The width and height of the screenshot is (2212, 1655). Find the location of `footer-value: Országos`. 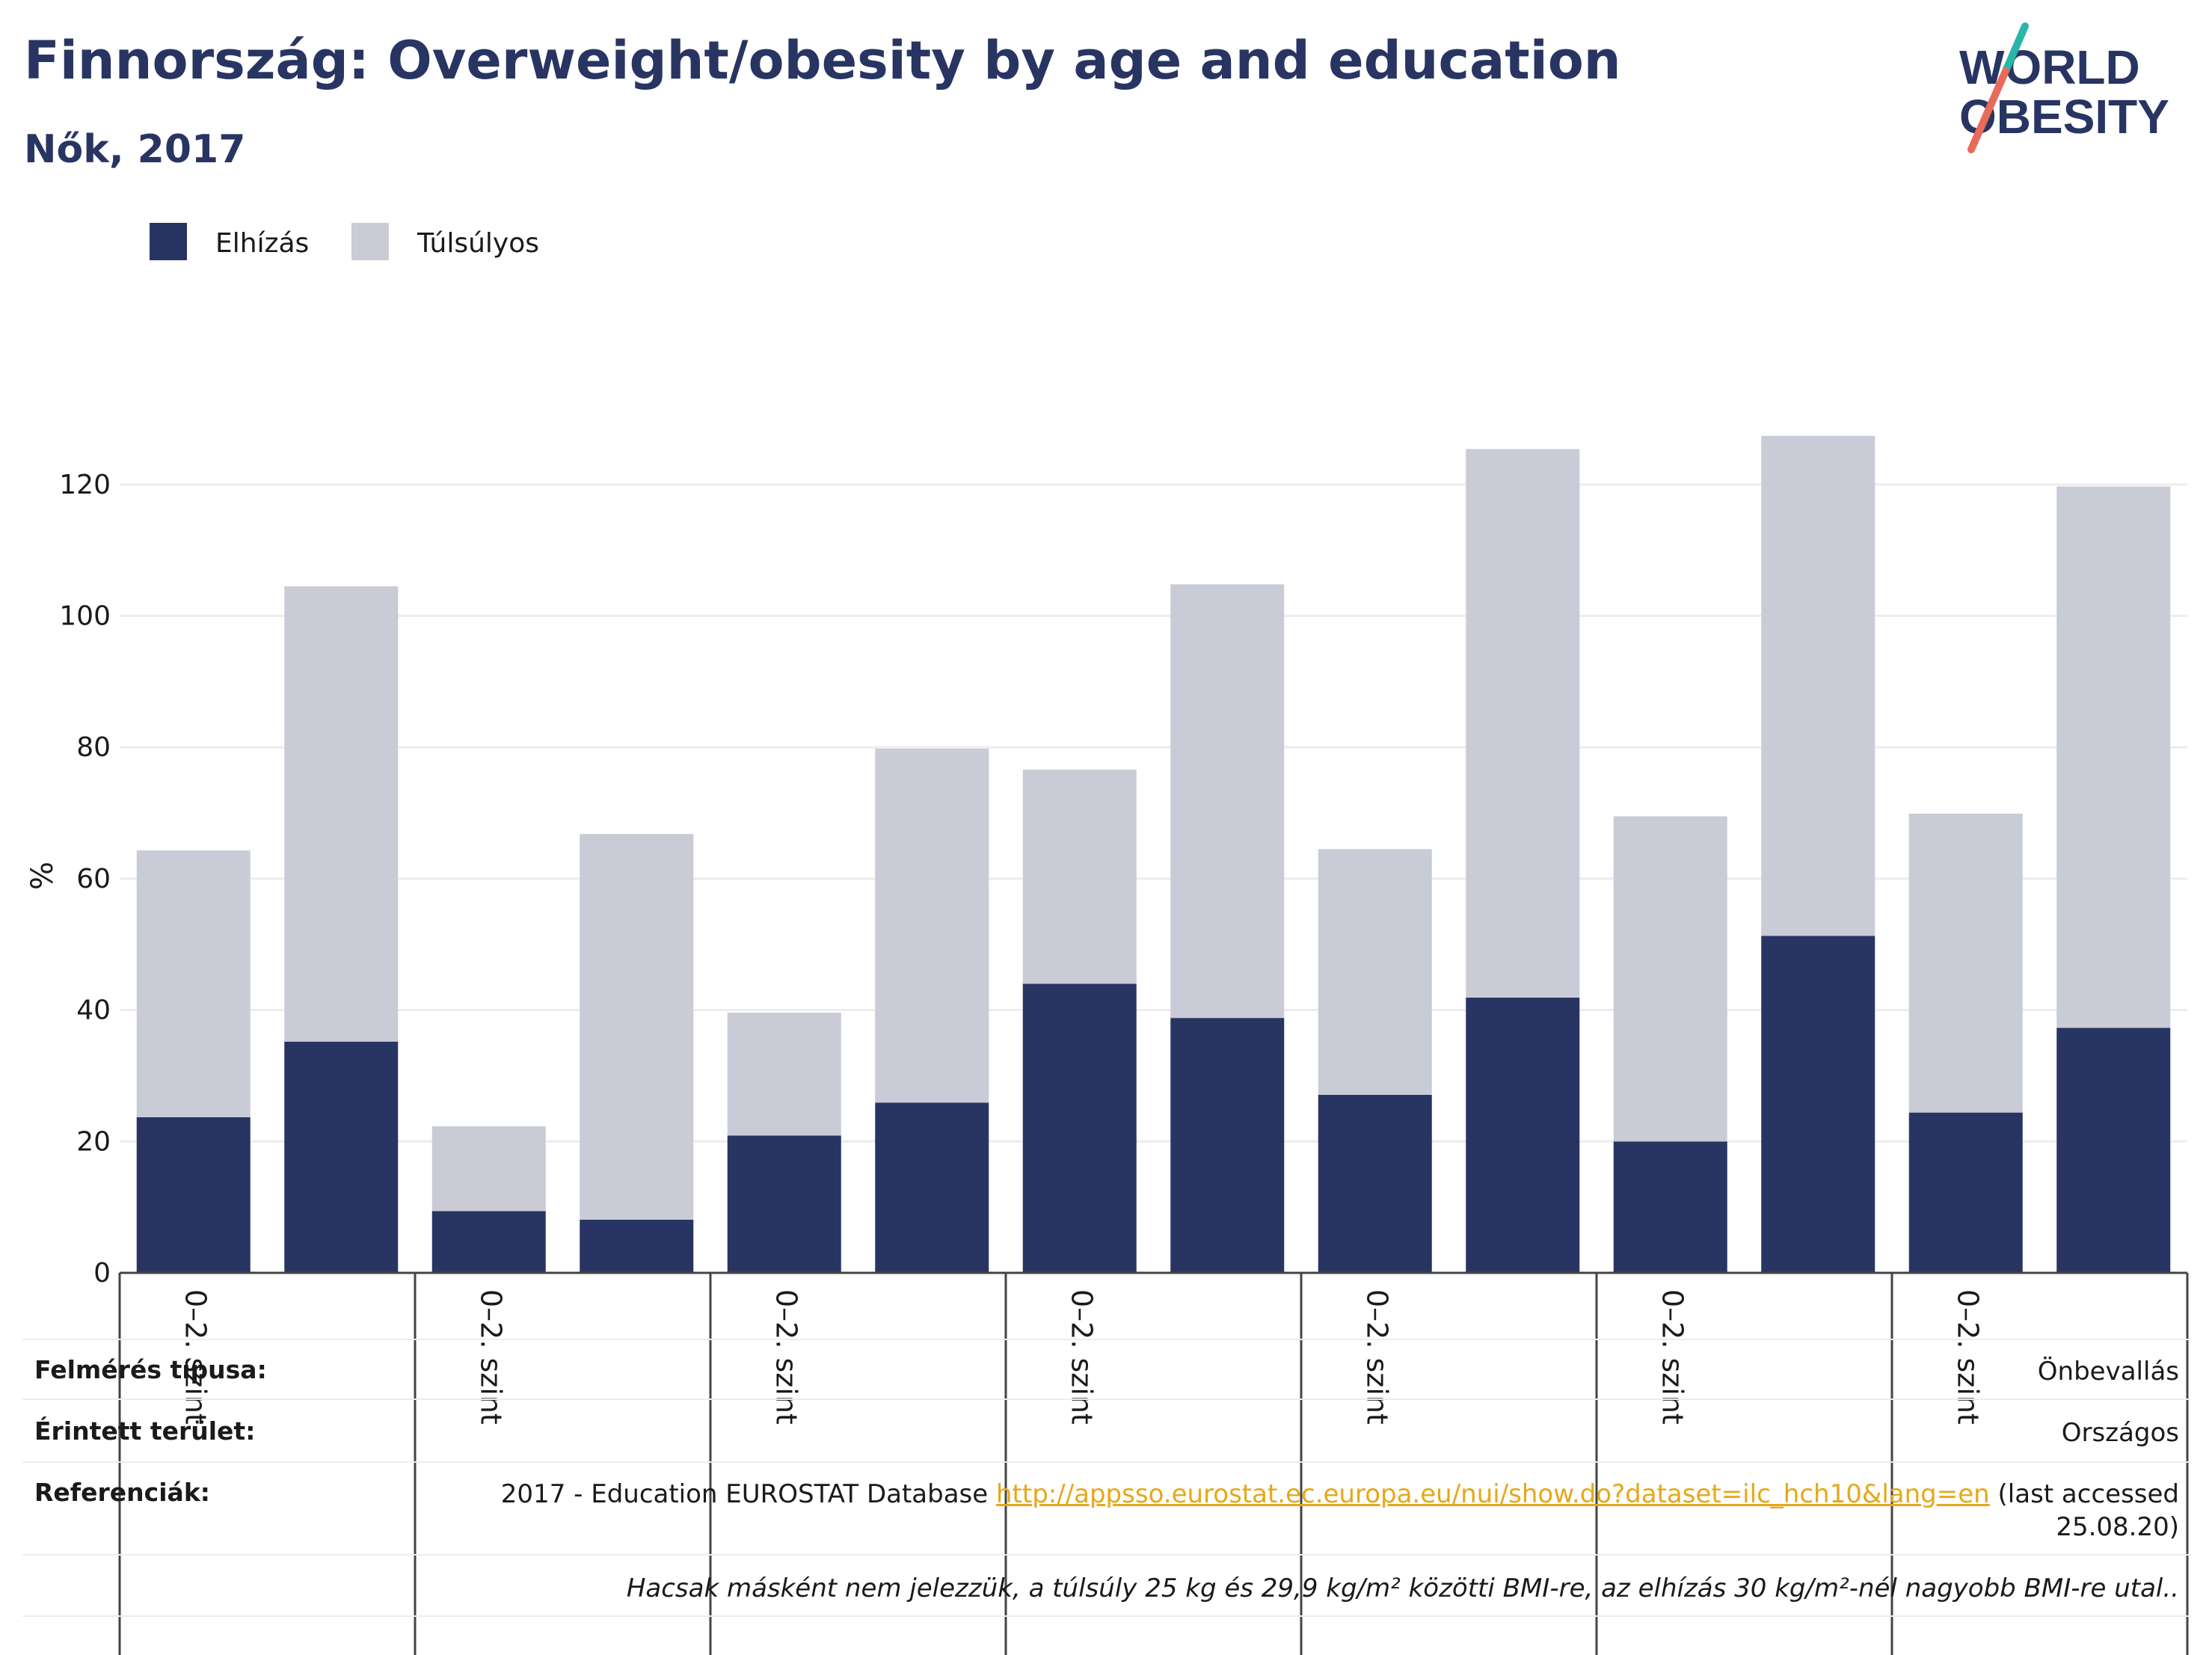

footer-value: Országos is located at coordinates (2120, 1433).